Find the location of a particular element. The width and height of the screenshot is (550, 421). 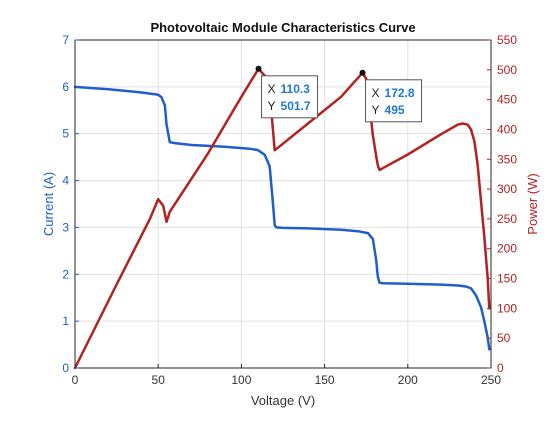

y-right-tick-label: 200 is located at coordinates (507, 249).